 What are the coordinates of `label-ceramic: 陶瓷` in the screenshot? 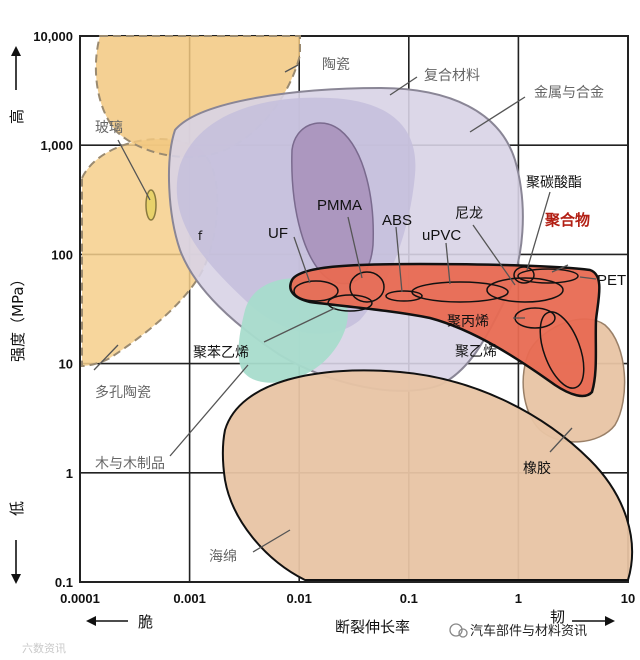 It's located at (336, 65).